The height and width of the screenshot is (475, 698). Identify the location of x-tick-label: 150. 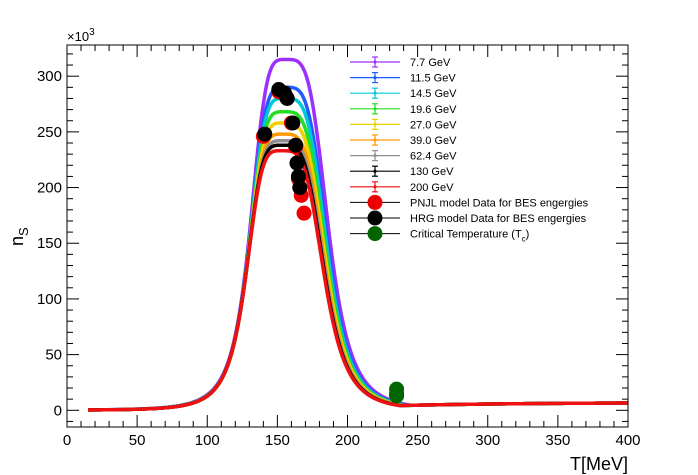
(277, 440).